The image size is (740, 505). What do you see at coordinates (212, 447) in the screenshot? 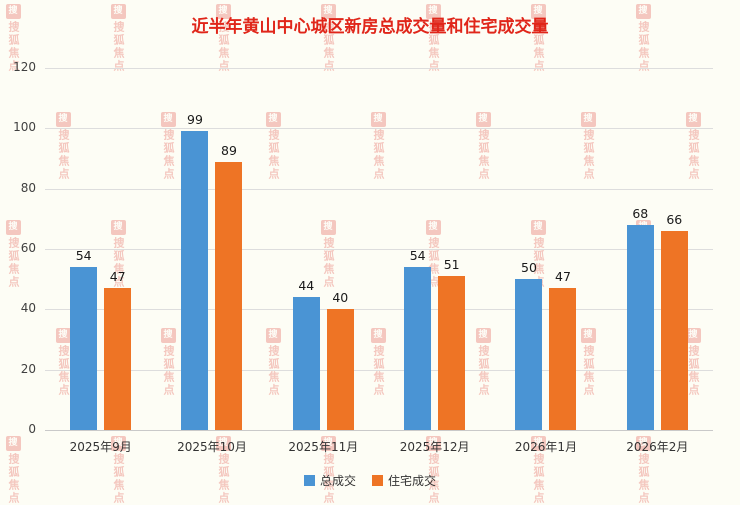
I see `x-axis-category-label: 2025年10月` at bounding box center [212, 447].